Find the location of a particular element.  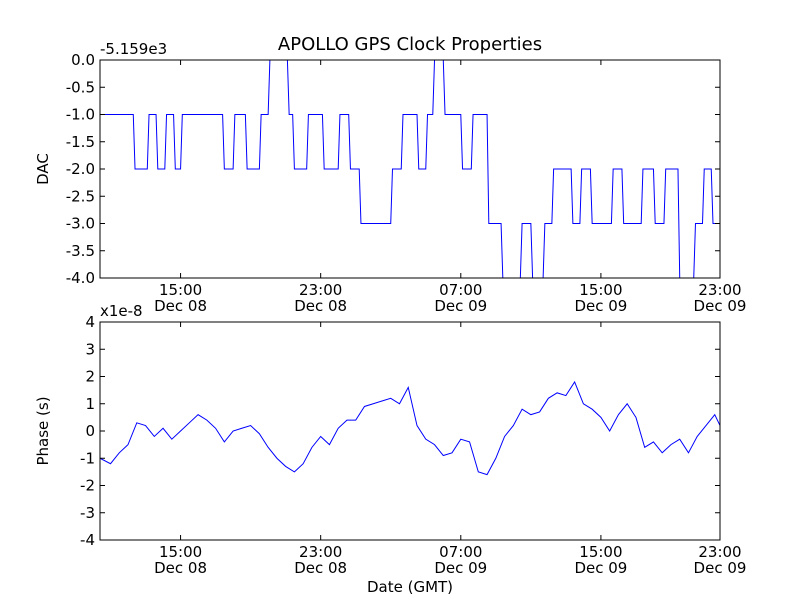

axis-offset-label: x1e-8 is located at coordinates (121, 311).